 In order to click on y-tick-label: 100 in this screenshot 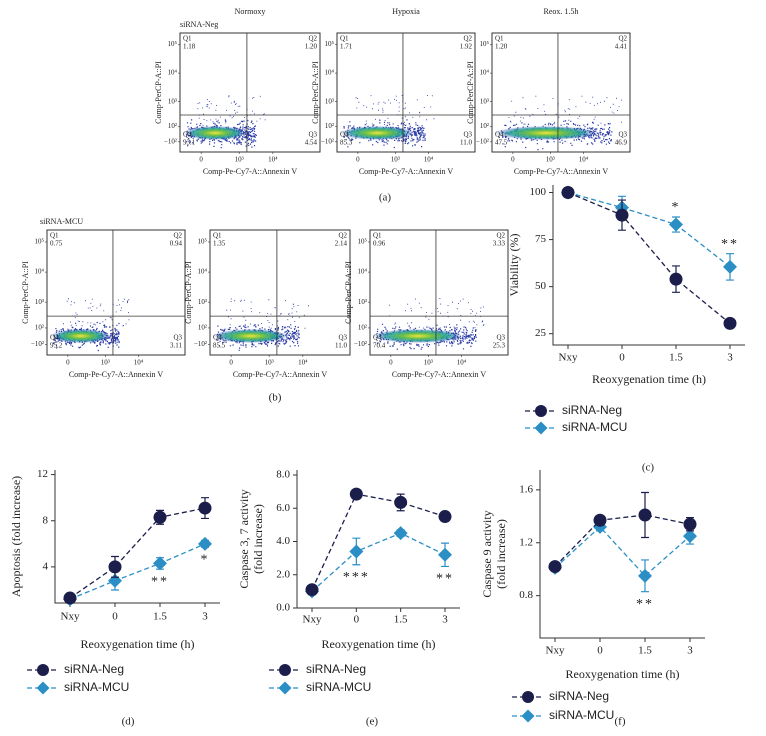, I will do `click(538, 192)`.